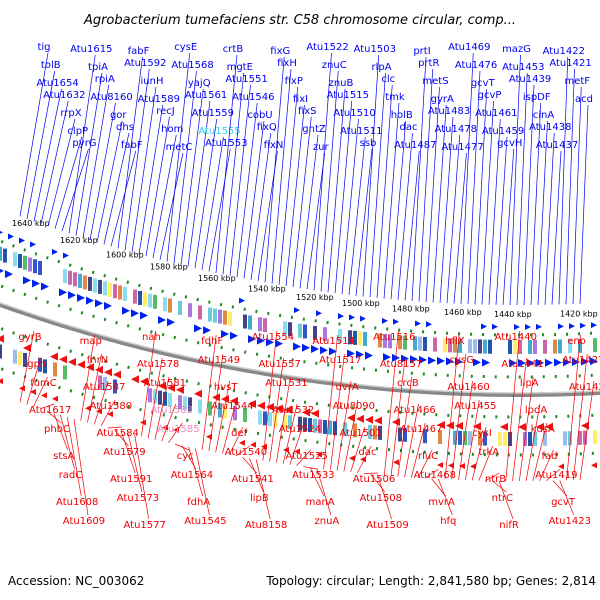 The width and height of the screenshot is (600, 600). What do you see at coordinates (233, 49) in the screenshot?
I see `forward-gene-label: crtB` at bounding box center [233, 49].